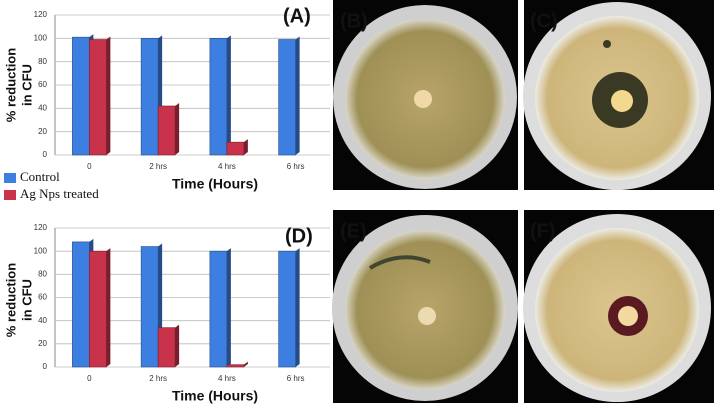 Image resolution: width=720 pixels, height=408 pixels. I want to click on photo-e: (E), so click(425, 306).